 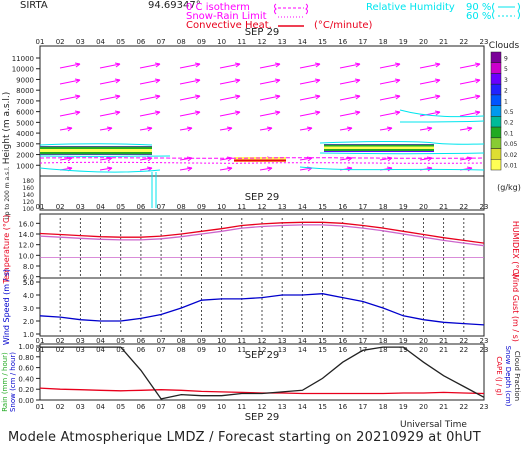 What do you see at coordinates (463, 341) in the screenshot?
I see `hour-tick-label: 22` at bounding box center [463, 341].